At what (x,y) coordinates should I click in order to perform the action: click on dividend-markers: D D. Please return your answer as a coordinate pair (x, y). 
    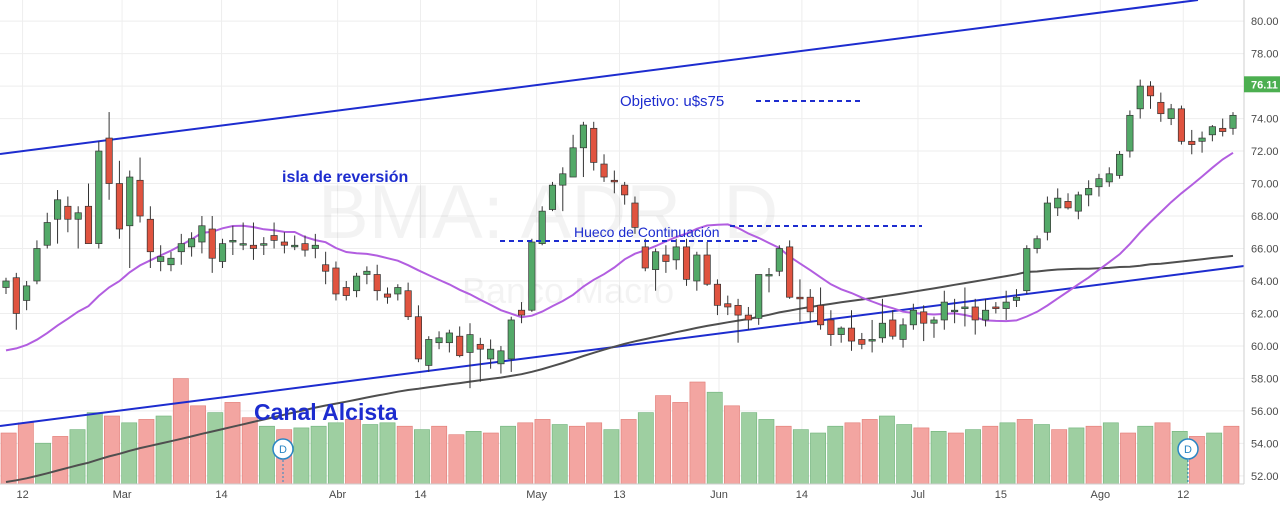
    Looking at the image, I should click on (735, 460).